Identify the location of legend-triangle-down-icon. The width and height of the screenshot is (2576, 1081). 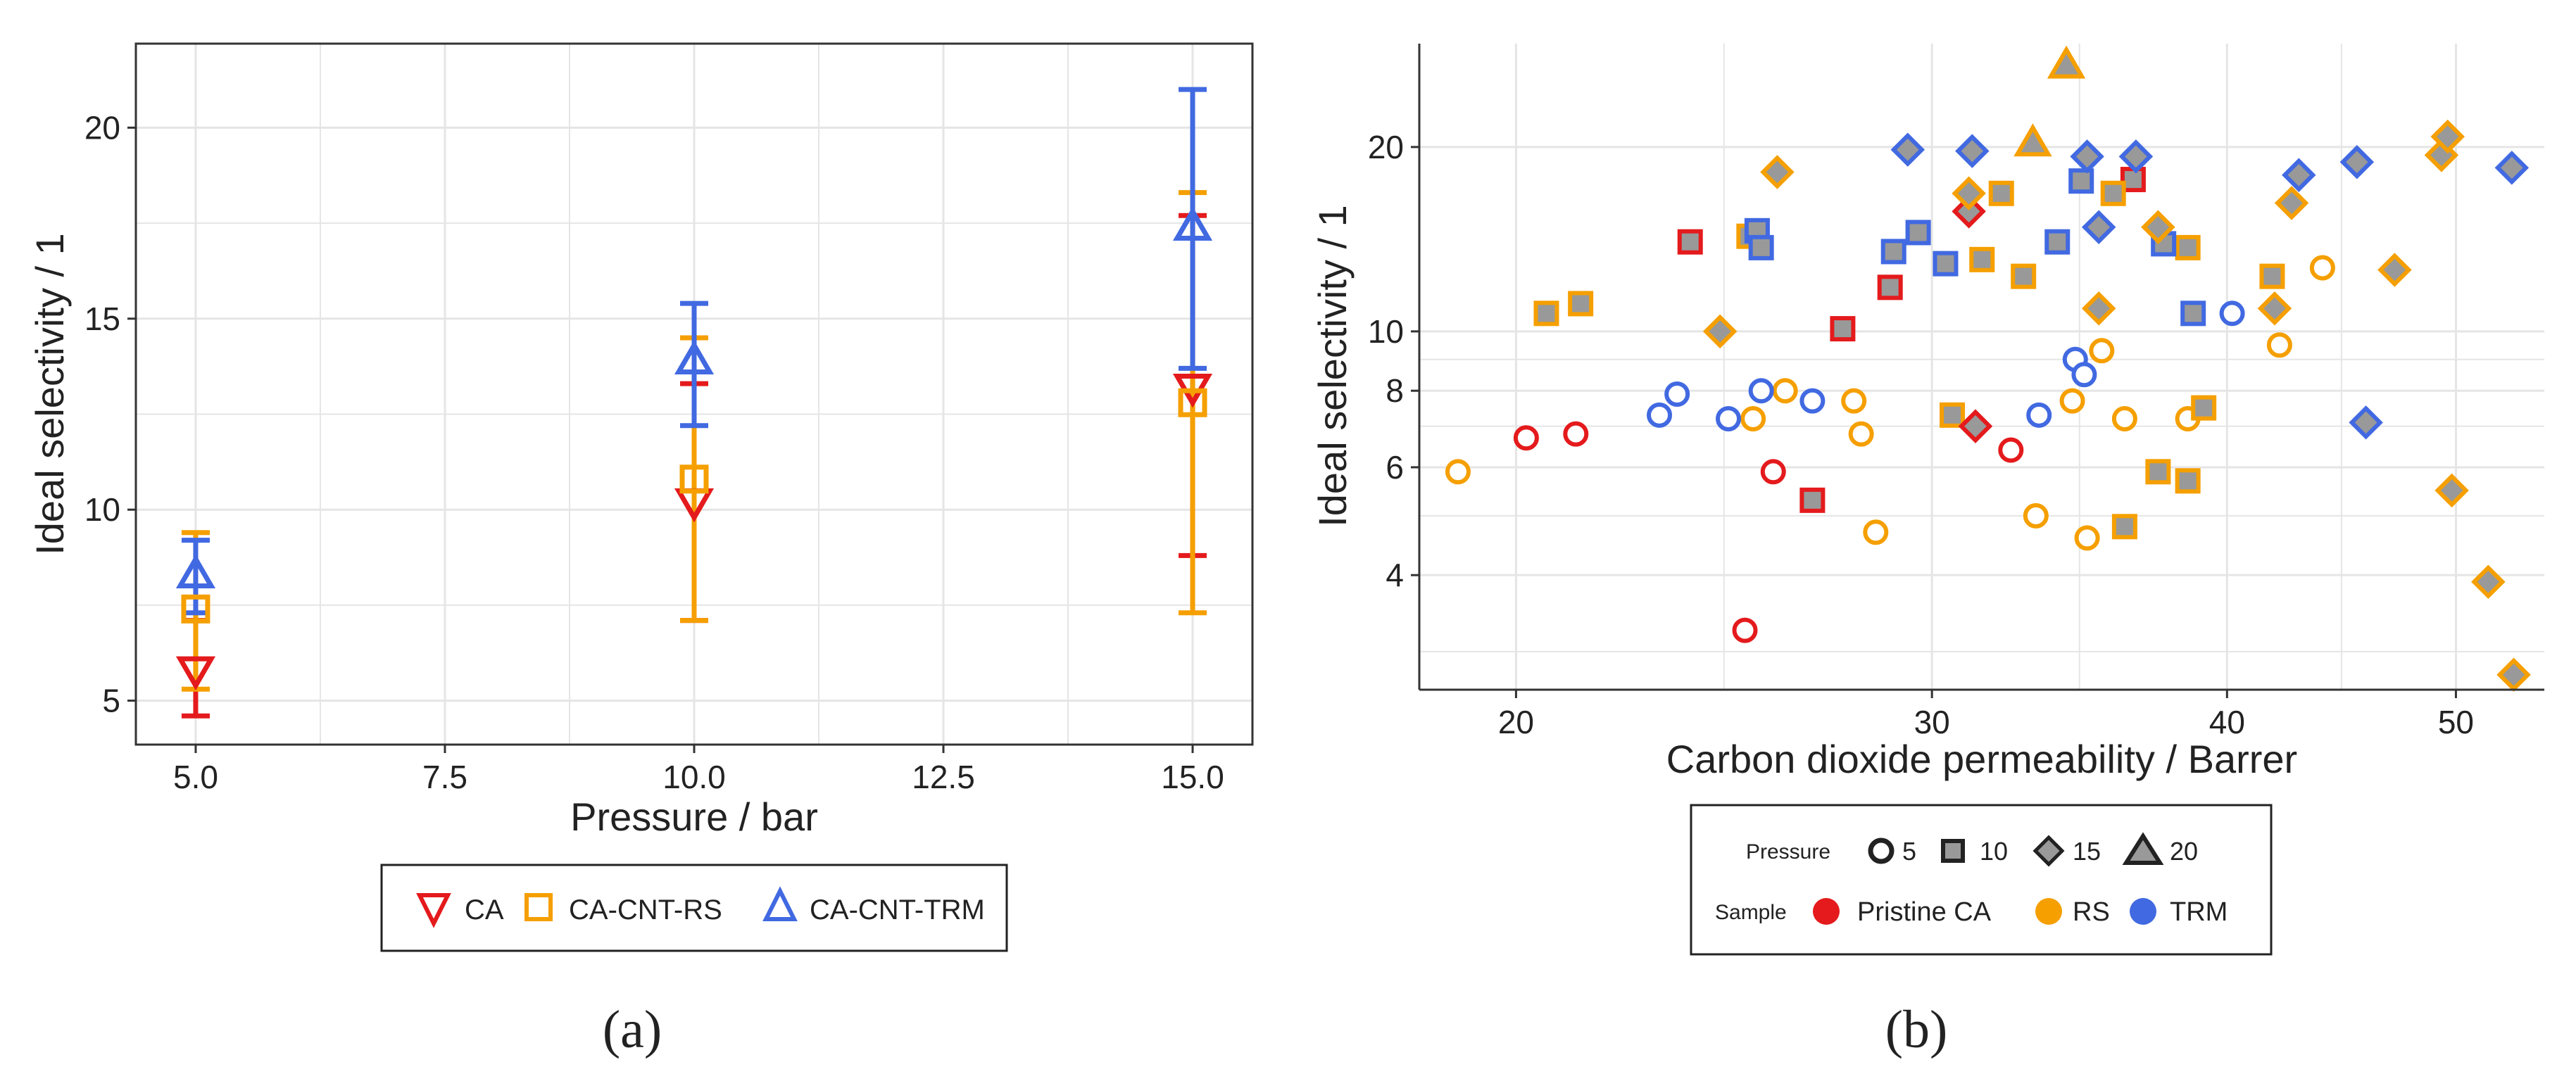
(434, 910).